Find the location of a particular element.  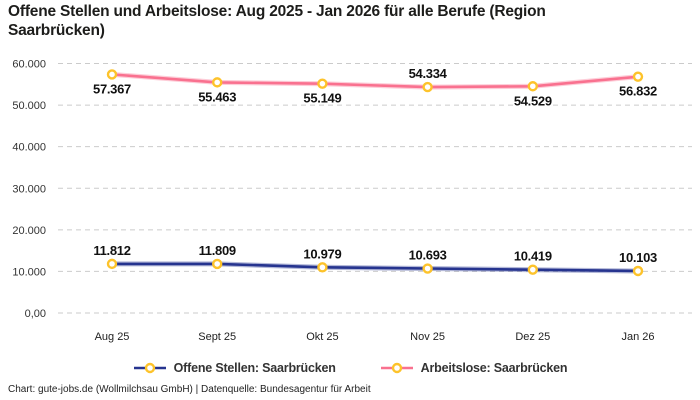

data-point-label: 10.103 is located at coordinates (638, 257).